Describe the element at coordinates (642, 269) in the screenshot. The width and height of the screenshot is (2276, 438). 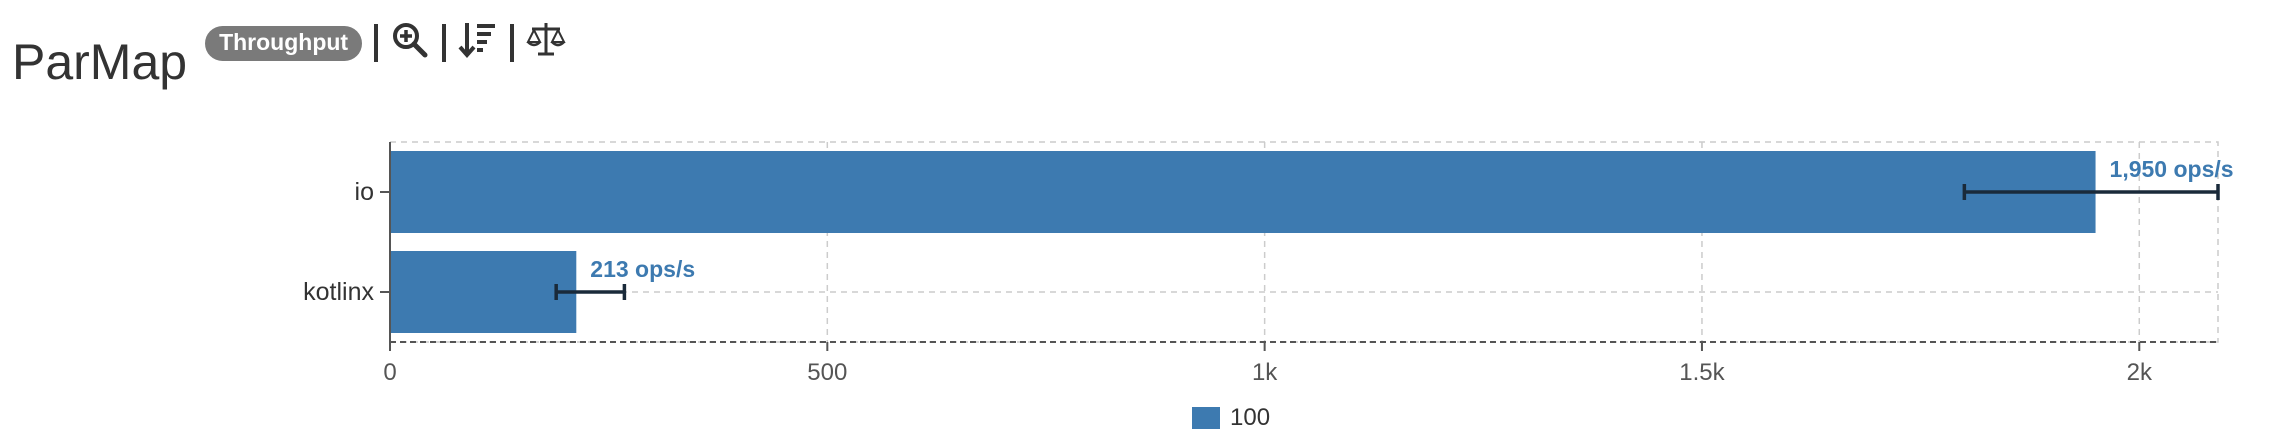
I see `data-label: 213 ops/s` at that location.